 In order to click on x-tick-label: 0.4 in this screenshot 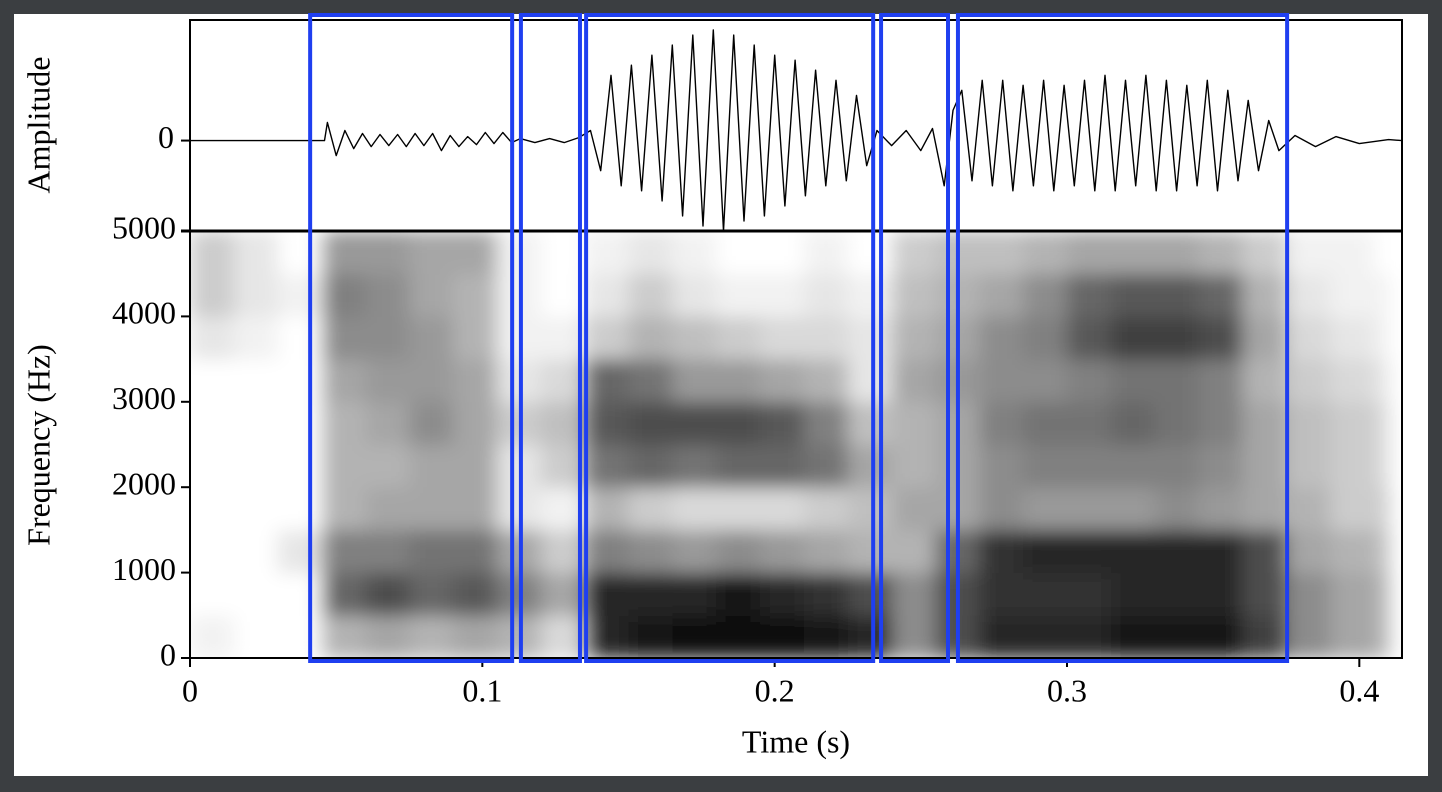, I will do `click(1359, 690)`.